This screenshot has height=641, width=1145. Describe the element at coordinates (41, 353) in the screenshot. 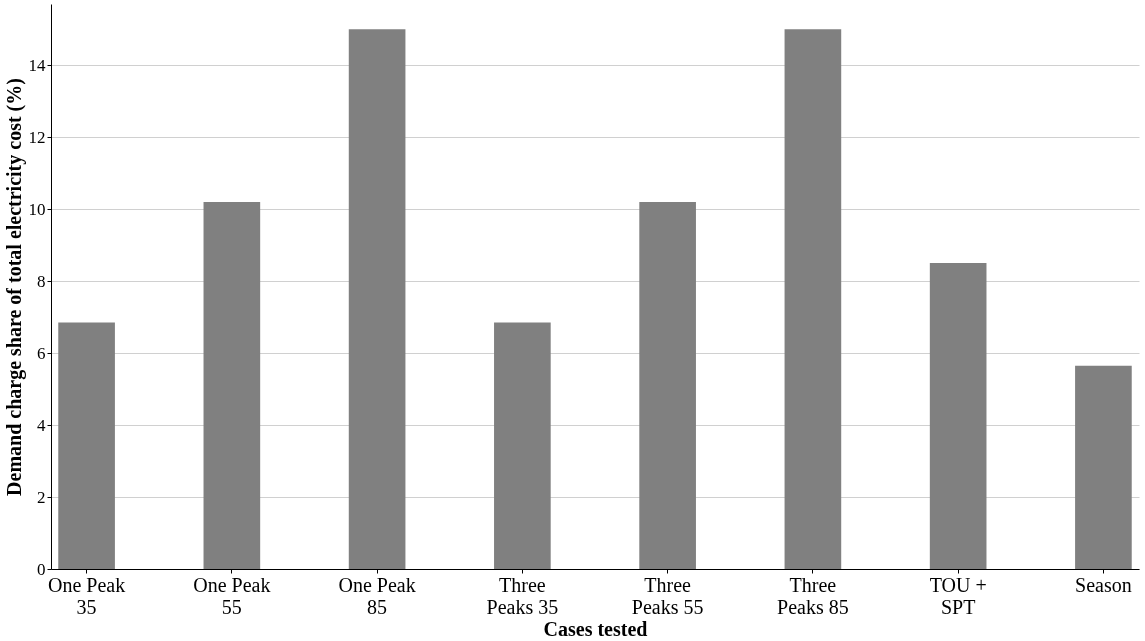

I see `y-tick-label: 6` at that location.